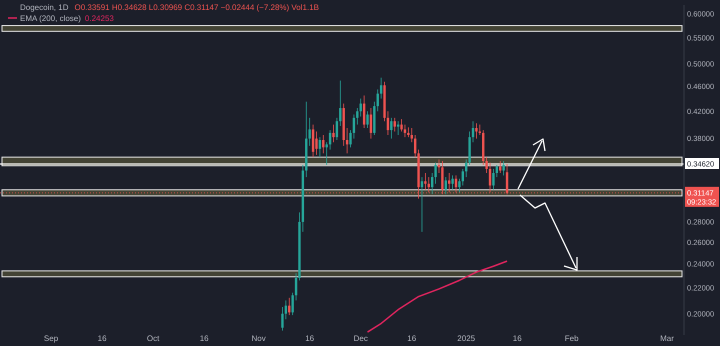 This screenshot has width=720, height=346. Describe the element at coordinates (437, 296) in the screenshot. I see `line-series` at that location.